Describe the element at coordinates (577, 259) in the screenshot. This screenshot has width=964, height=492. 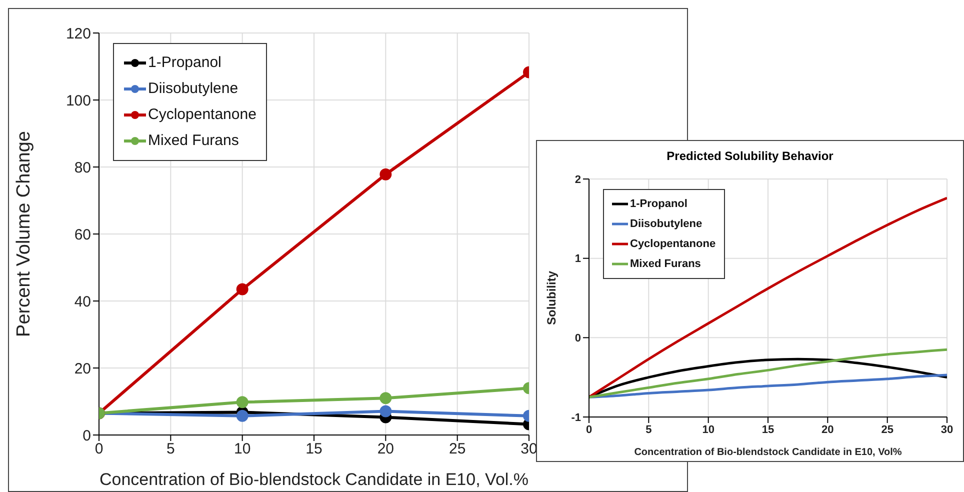
I see `y-tick-label: 1` at that location.